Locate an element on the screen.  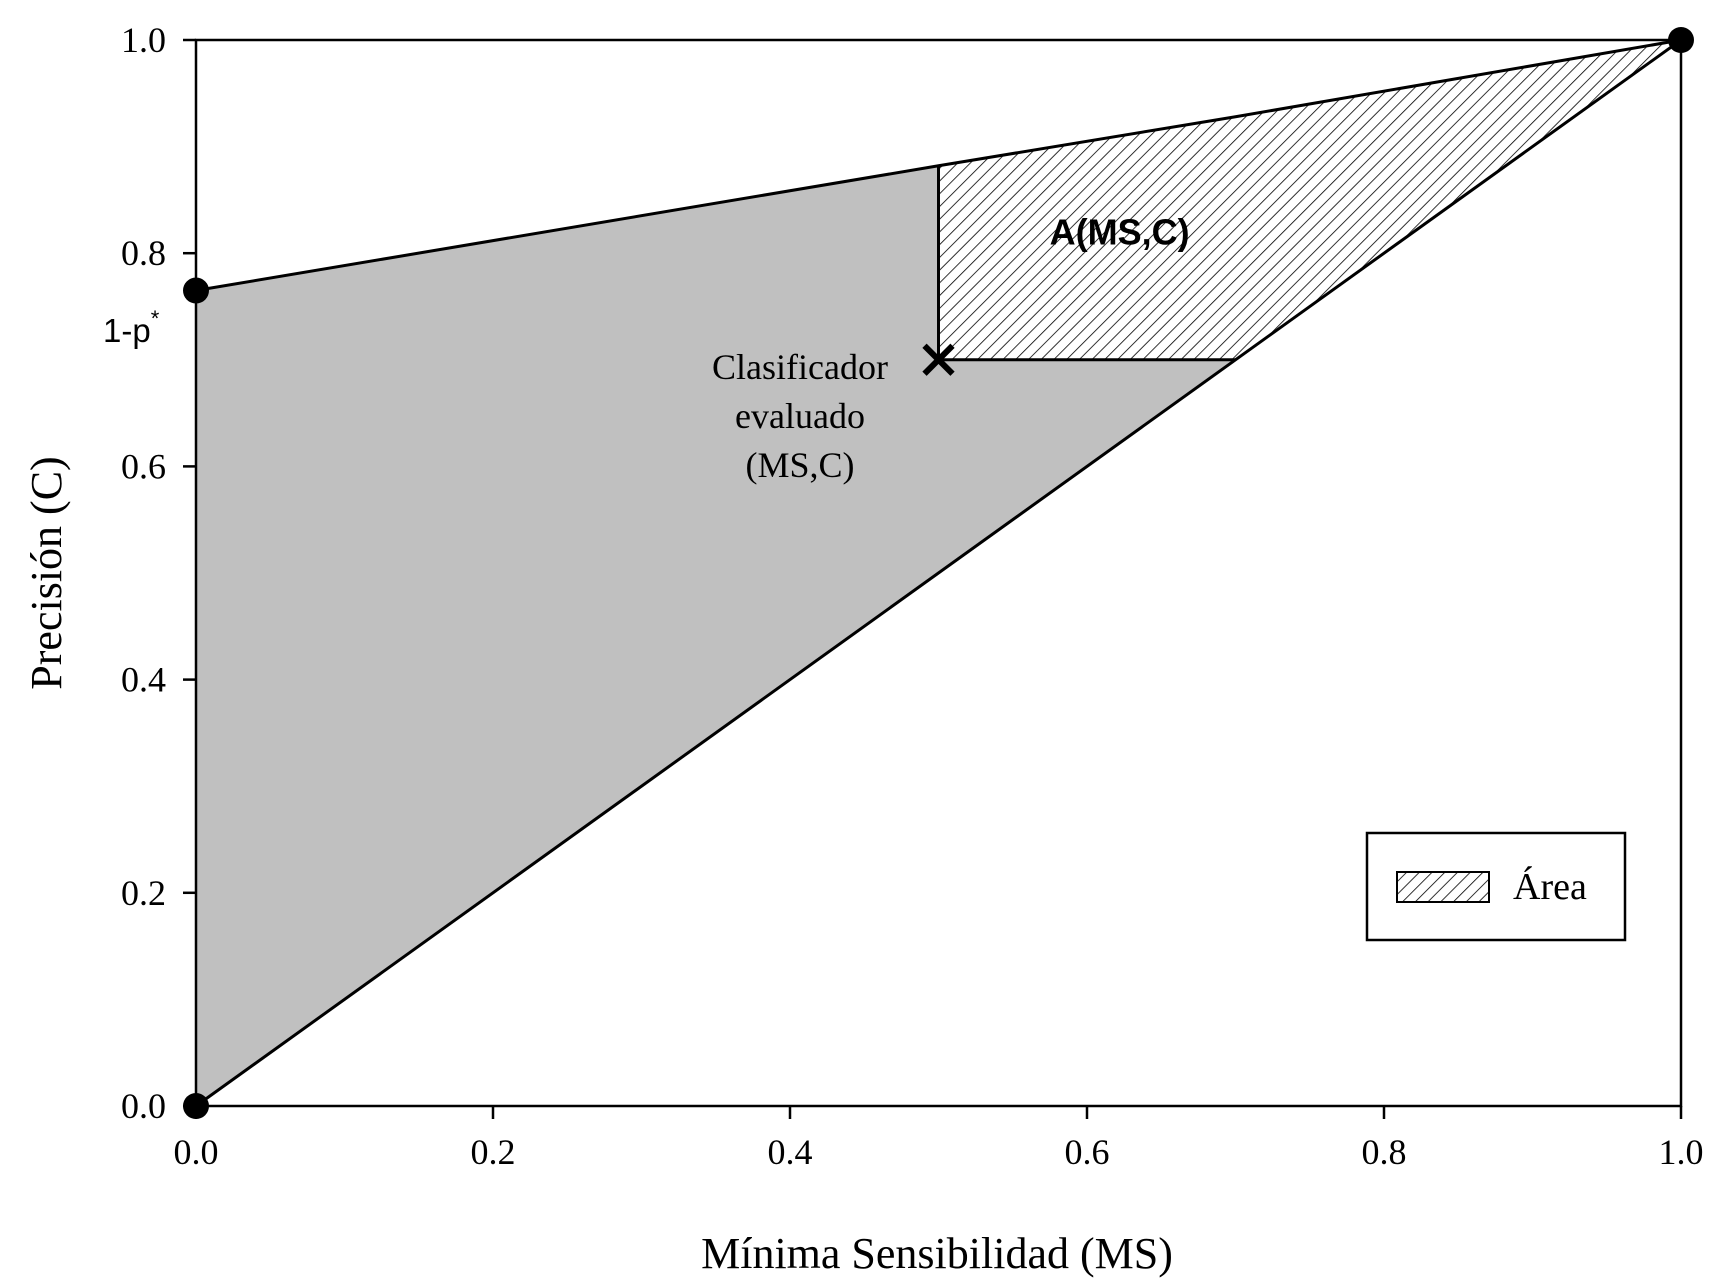
y-tick-label: 0.2 is located at coordinates (143, 893).